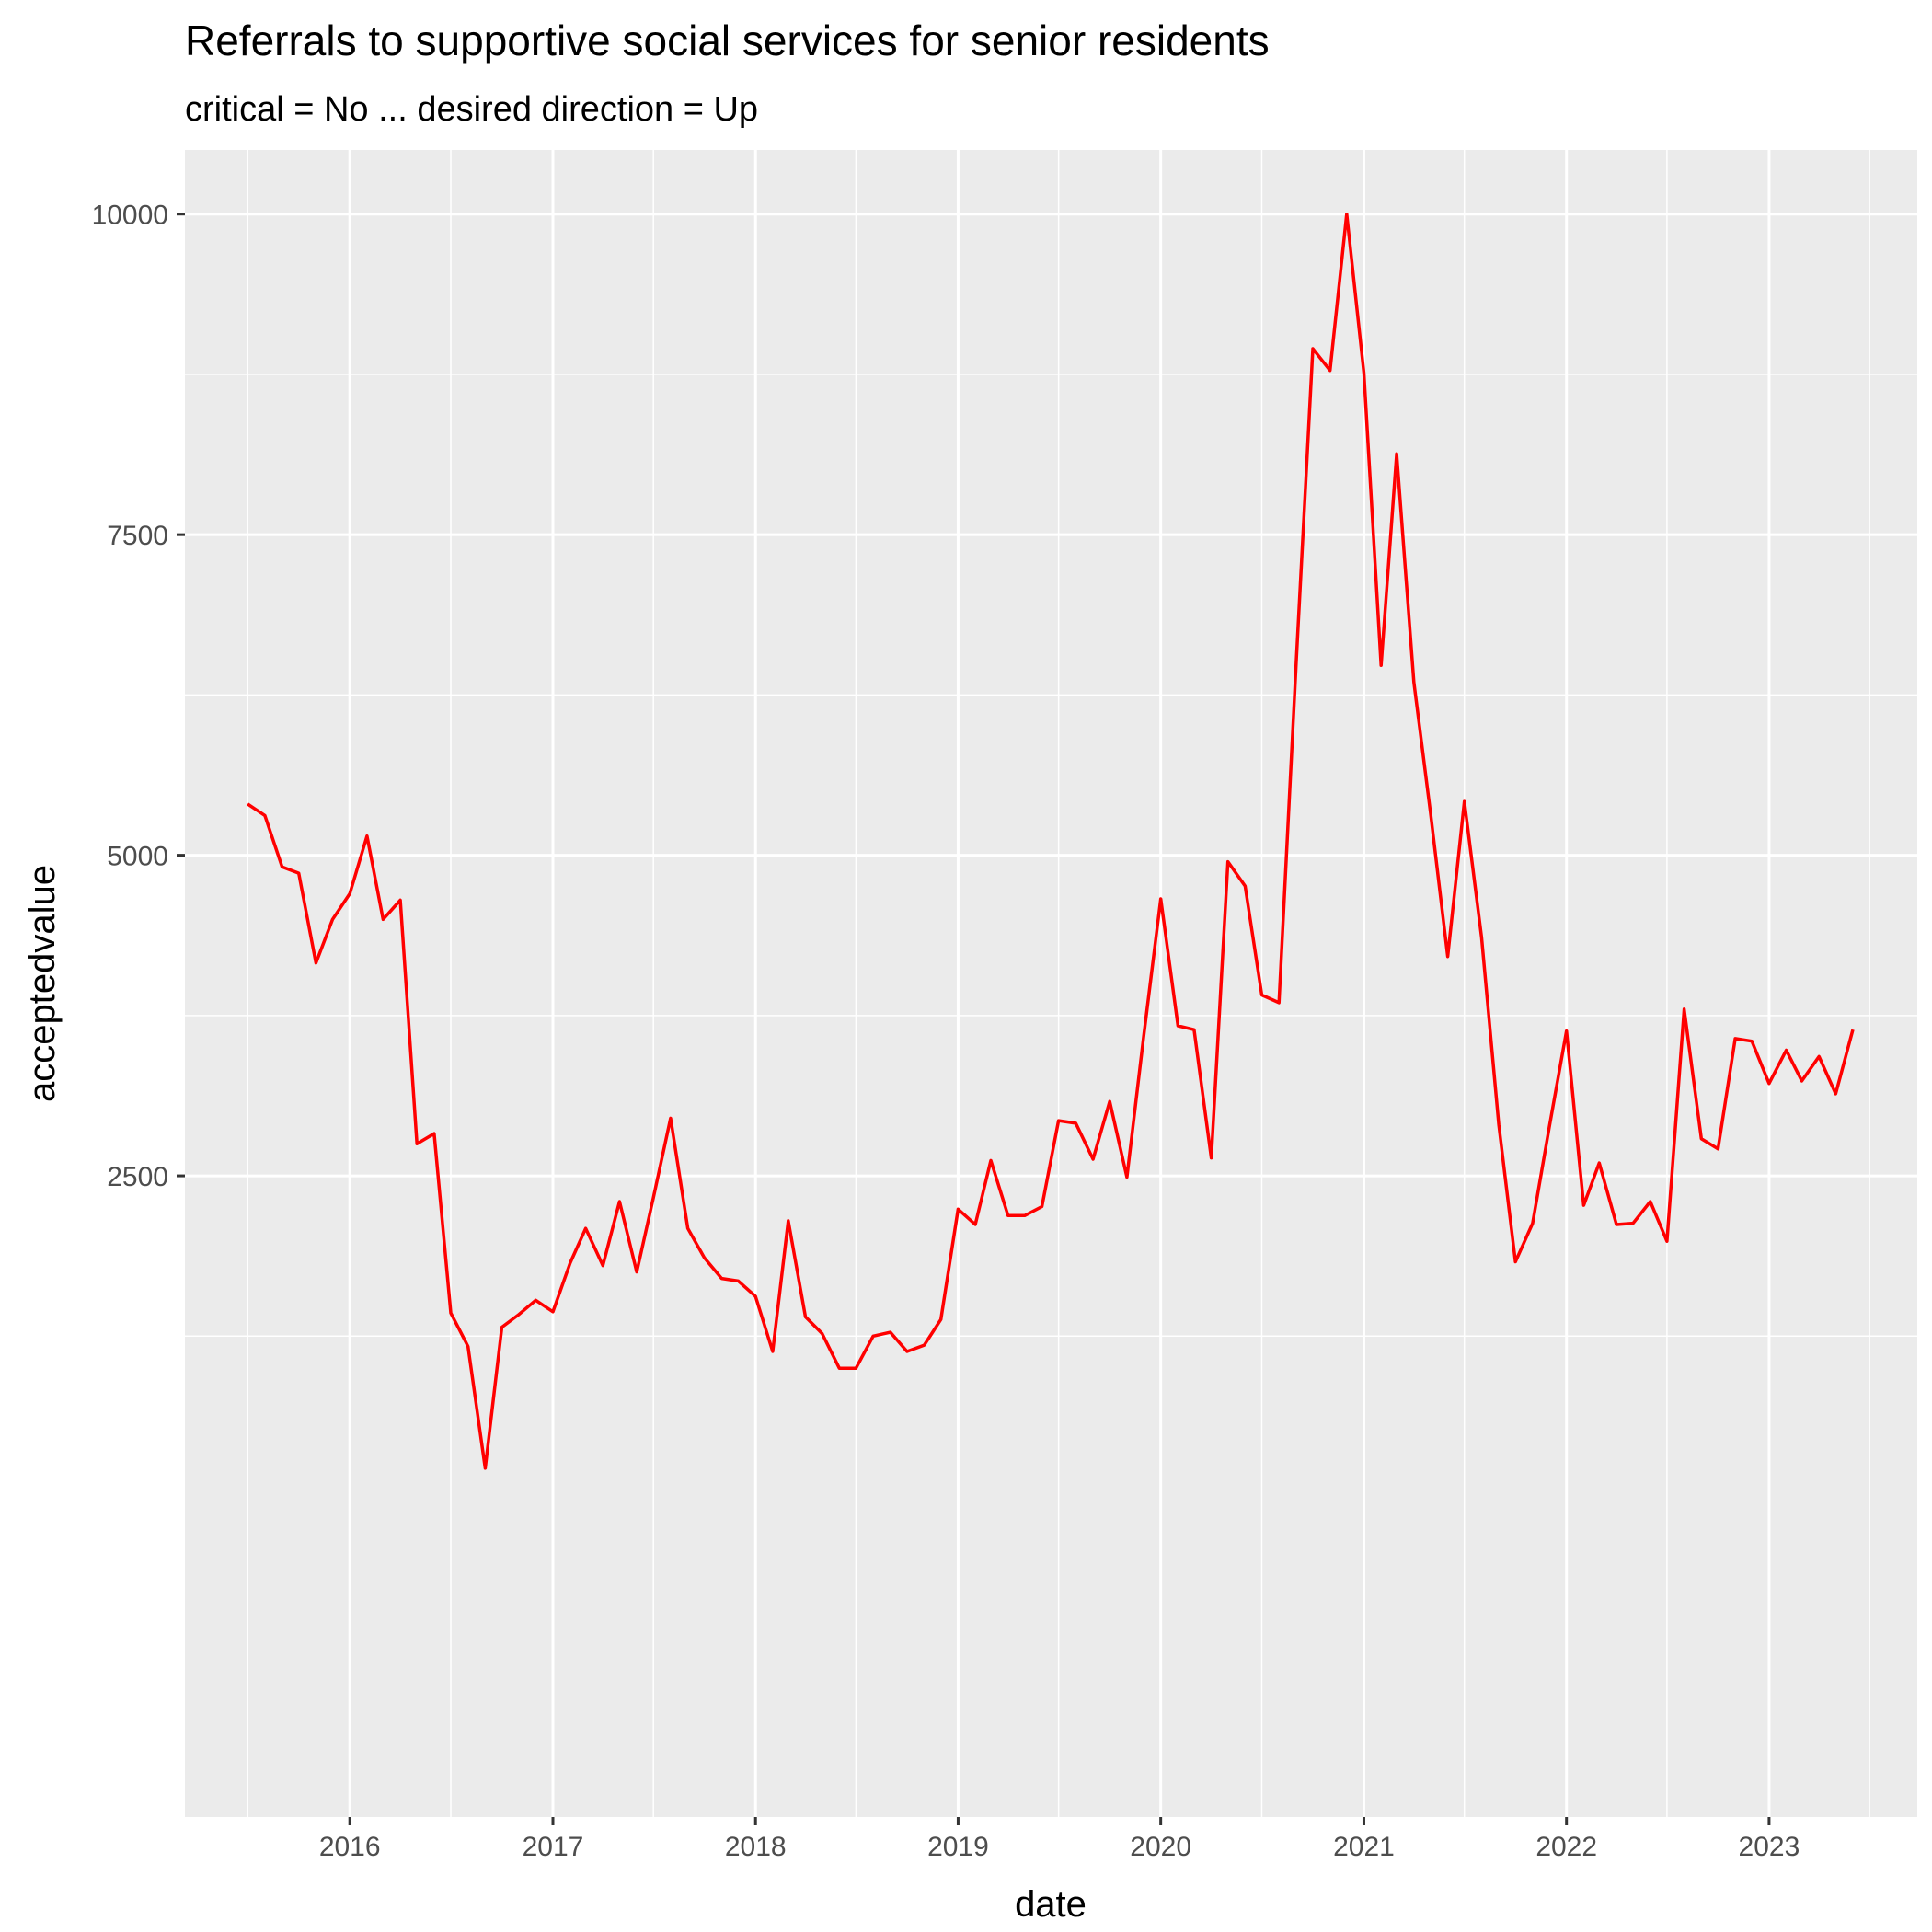 The image size is (1932, 1932). What do you see at coordinates (137, 1177) in the screenshot?
I see `y-tick-label: 2500` at bounding box center [137, 1177].